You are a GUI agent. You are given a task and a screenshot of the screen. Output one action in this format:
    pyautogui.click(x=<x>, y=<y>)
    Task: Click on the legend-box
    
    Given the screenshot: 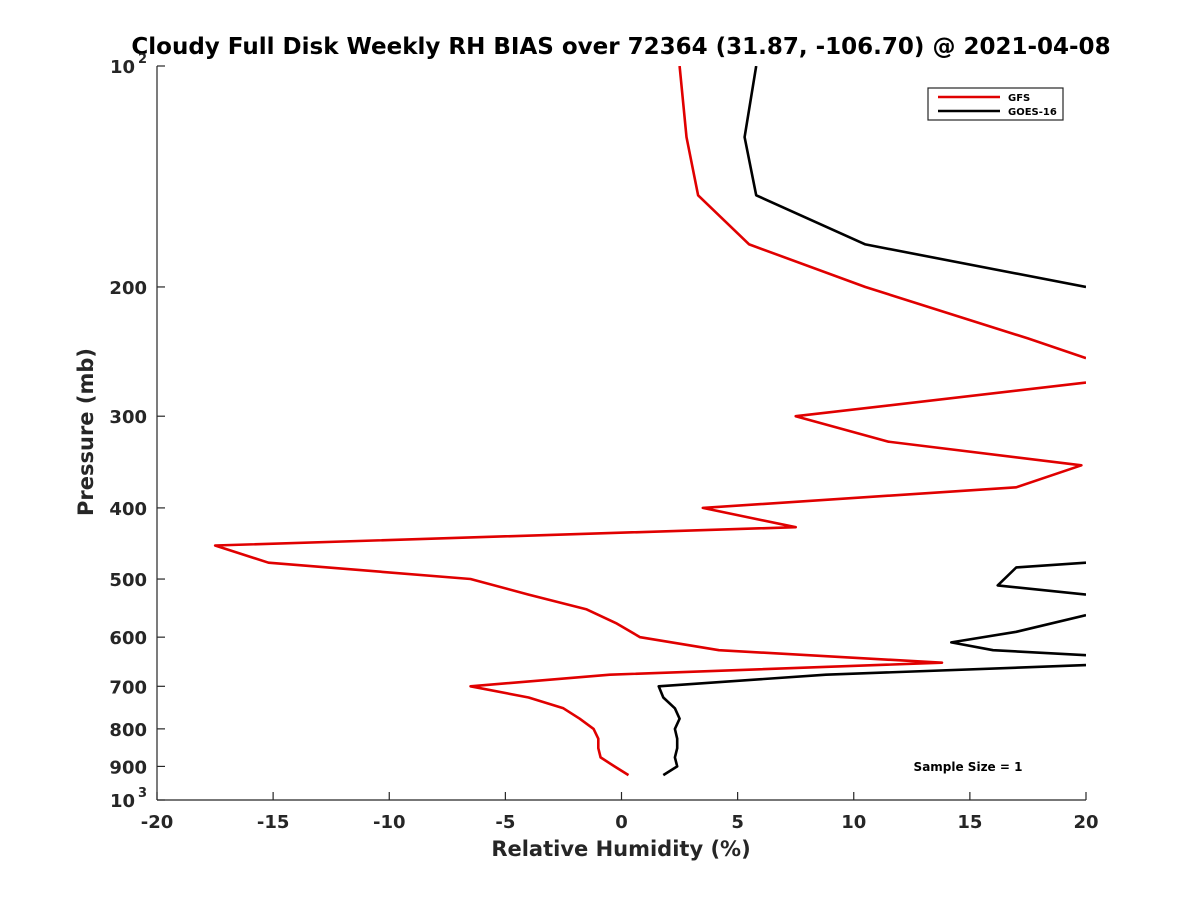 What is the action you would take?
    pyautogui.click(x=995, y=104)
    